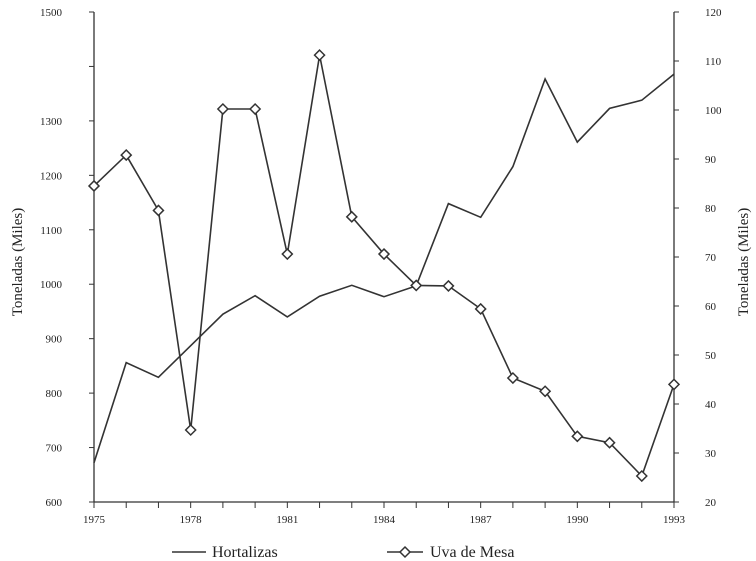 This screenshot has width=756, height=561. Describe the element at coordinates (577, 520) in the screenshot. I see `x-tick-label: 1990` at that location.